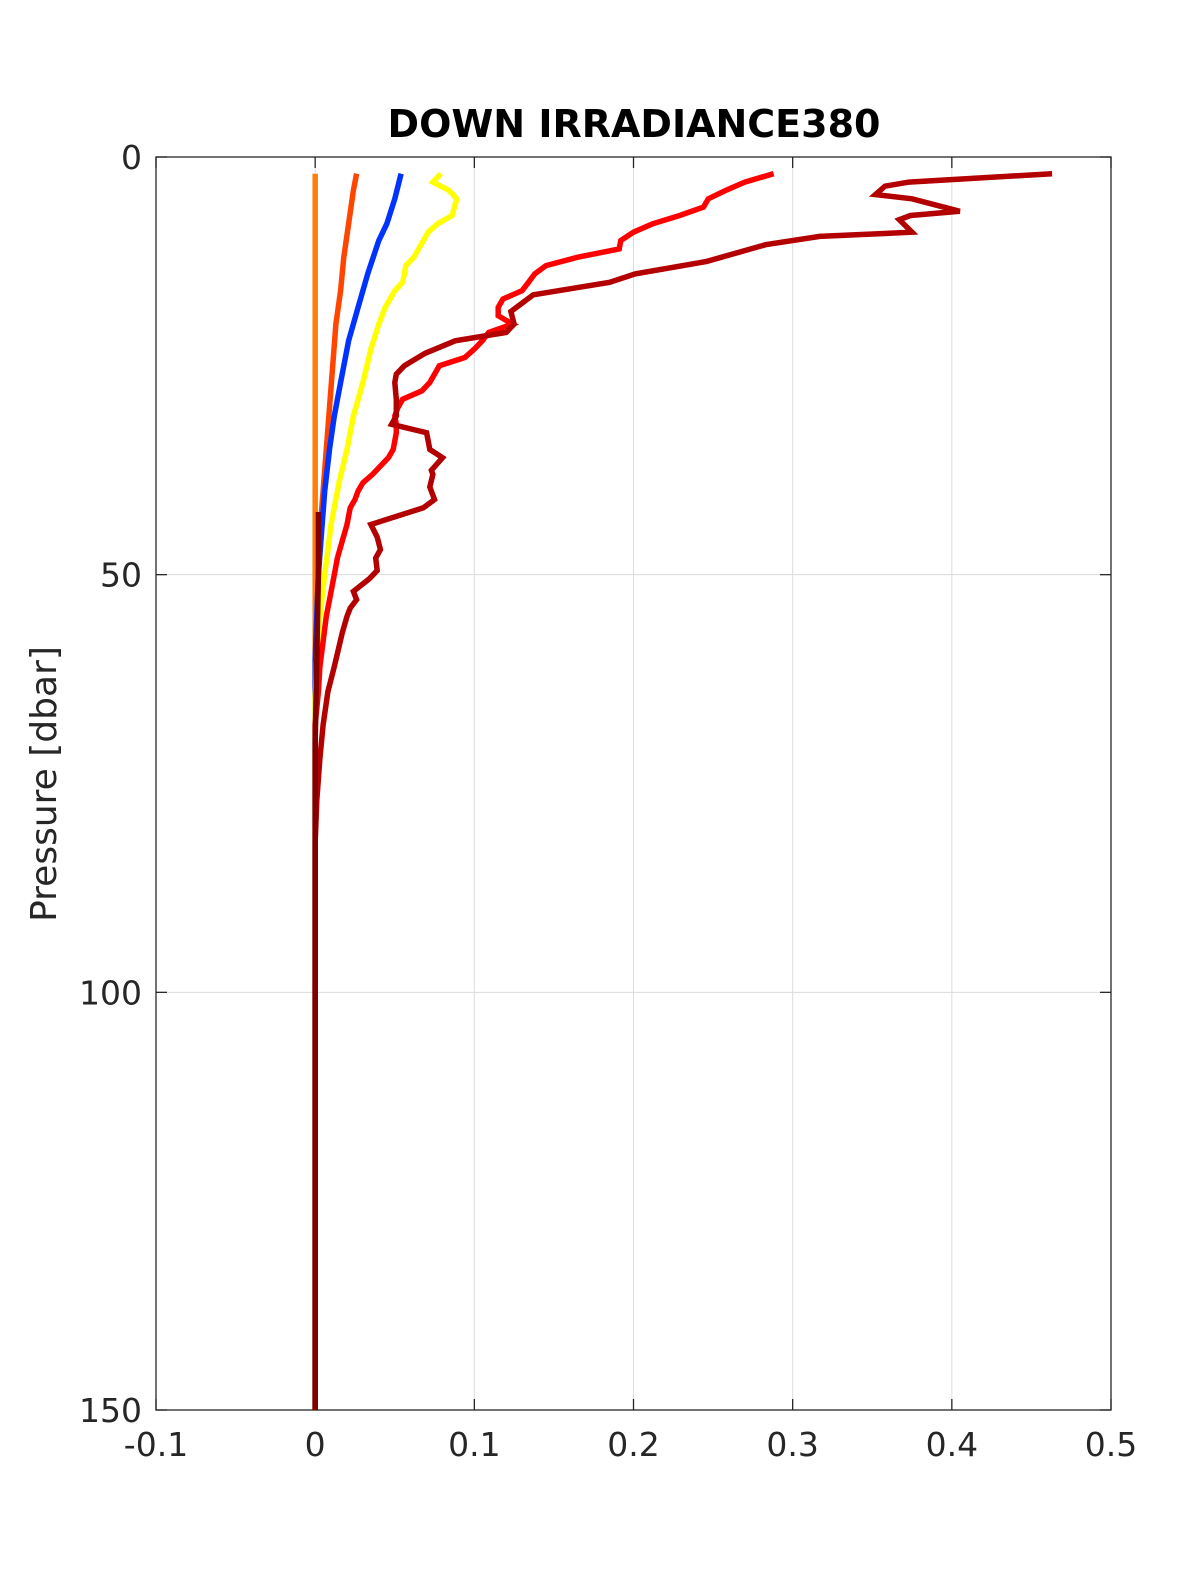 This screenshot has width=1200, height=1575. Describe the element at coordinates (131, 157) in the screenshot. I see `y-tick-label: 0` at that location.